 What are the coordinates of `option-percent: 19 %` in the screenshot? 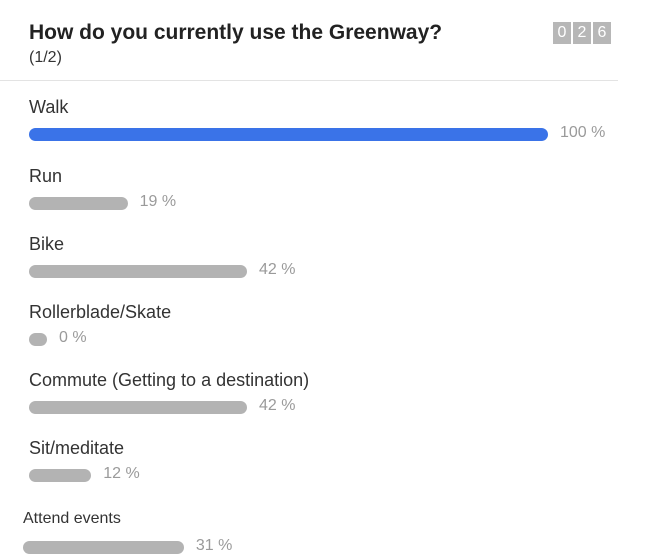 It's located at (158, 201).